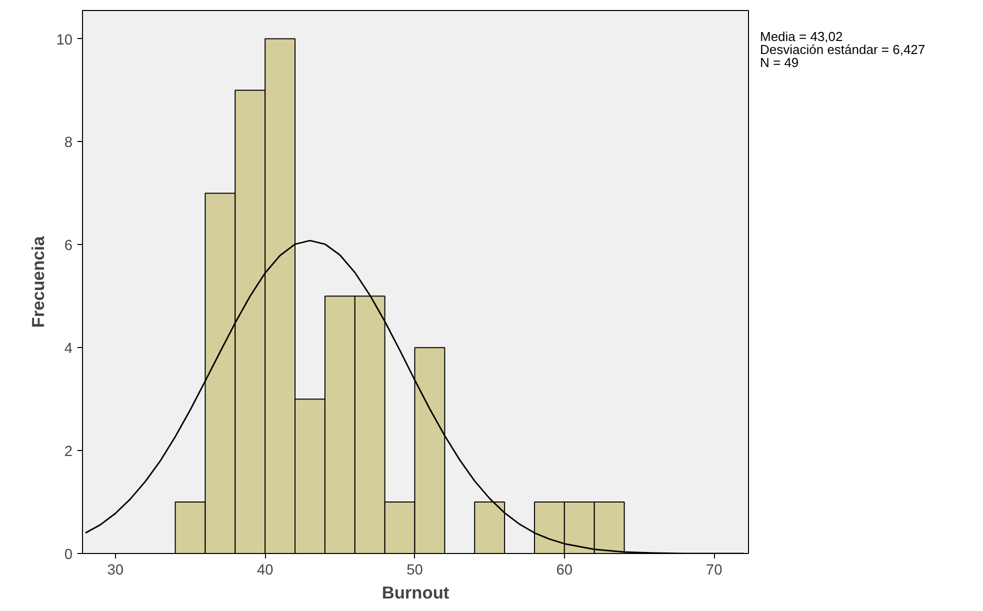  I want to click on y-axis-title: Frecuencia, so click(38, 282).